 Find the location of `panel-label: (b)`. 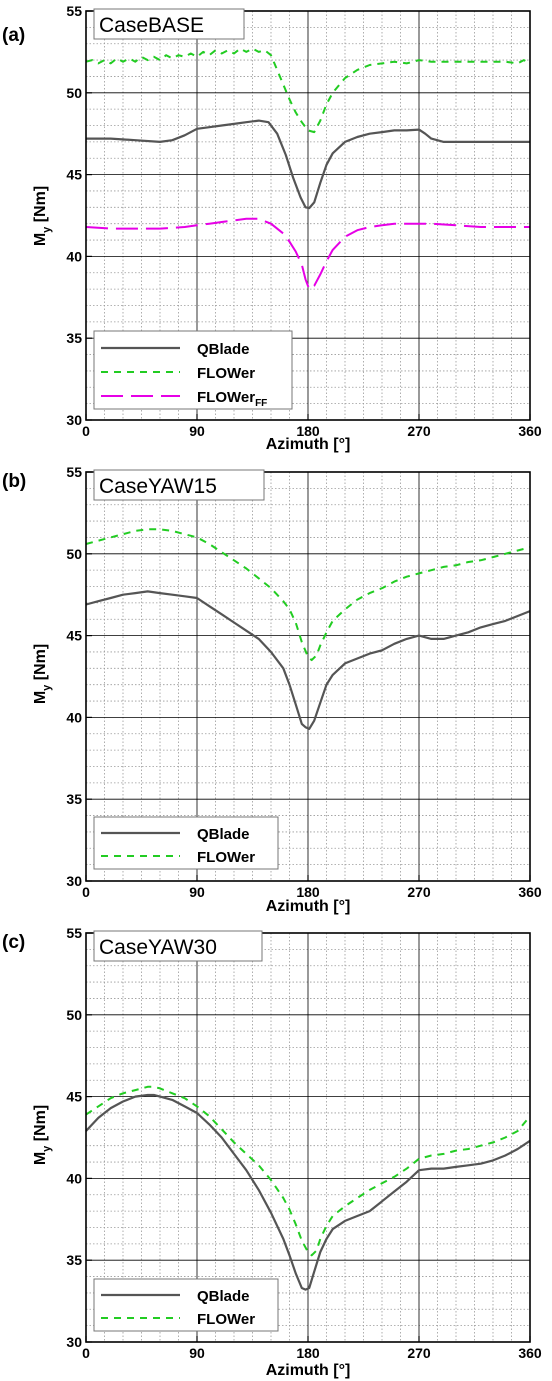

panel-label: (b) is located at coordinates (14, 481).